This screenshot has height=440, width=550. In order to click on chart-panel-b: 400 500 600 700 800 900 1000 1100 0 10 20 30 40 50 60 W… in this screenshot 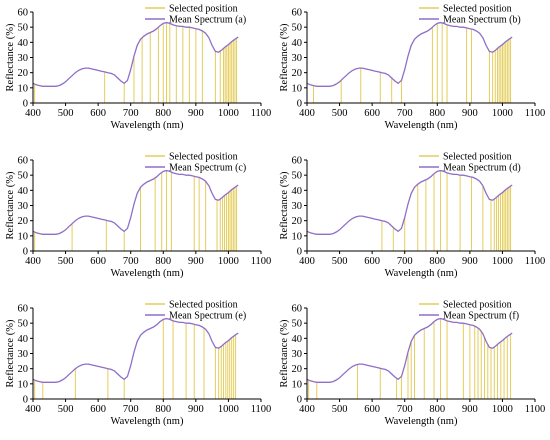, I will do `click(412, 68)`.